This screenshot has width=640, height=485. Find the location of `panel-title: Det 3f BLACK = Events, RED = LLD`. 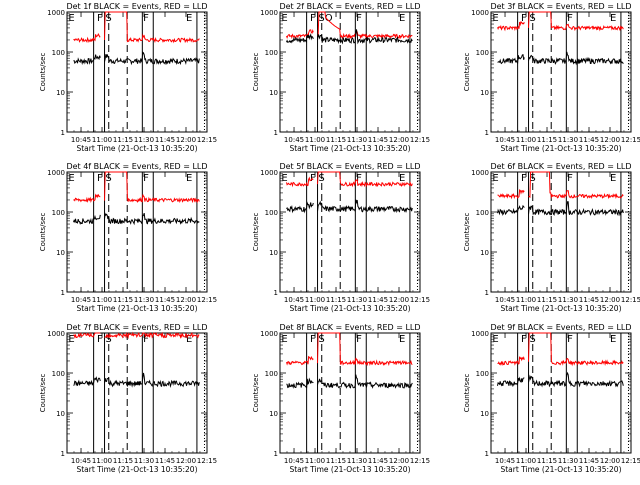

panel-title: Det 3f BLACK = Events, RED = LLD is located at coordinates (560, 6).